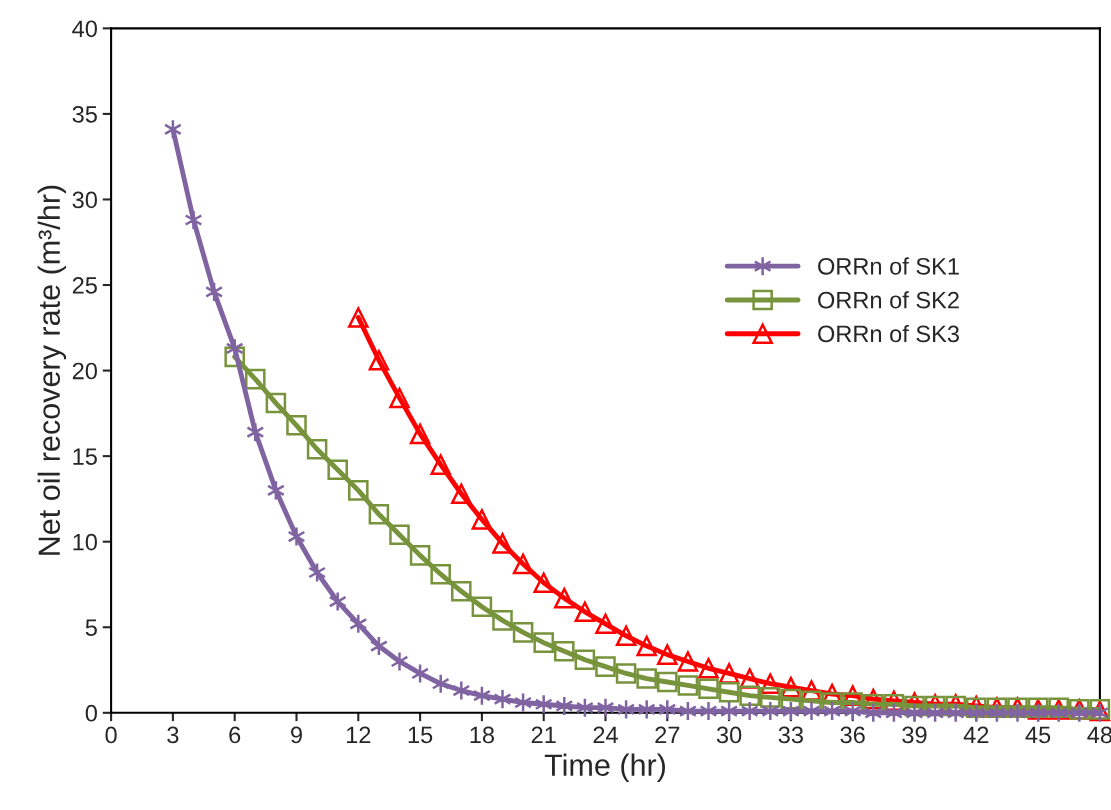 This screenshot has width=1111, height=810. What do you see at coordinates (914, 735) in the screenshot?
I see `x-tick-label: 39` at bounding box center [914, 735].